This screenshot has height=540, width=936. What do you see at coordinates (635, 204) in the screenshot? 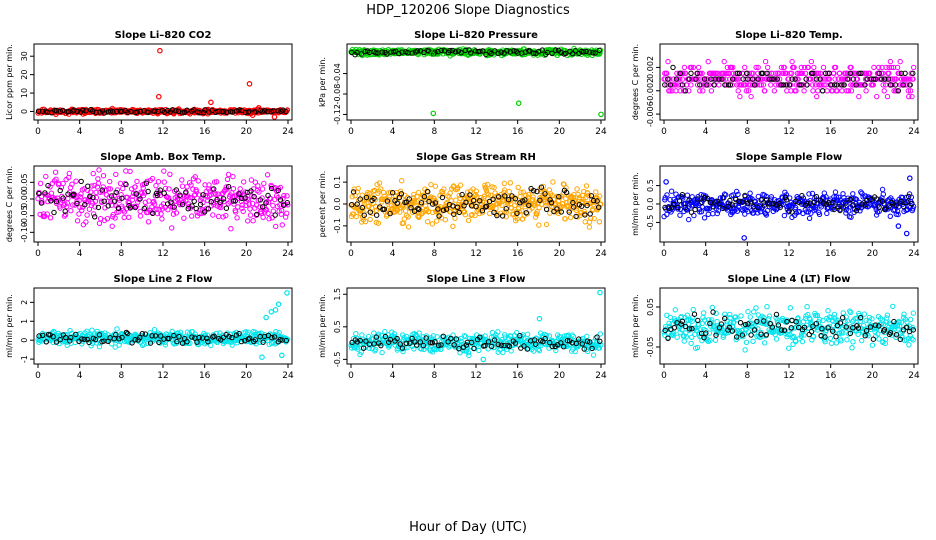
I see `y-axis-label: ml/min per min.` at bounding box center [635, 204].